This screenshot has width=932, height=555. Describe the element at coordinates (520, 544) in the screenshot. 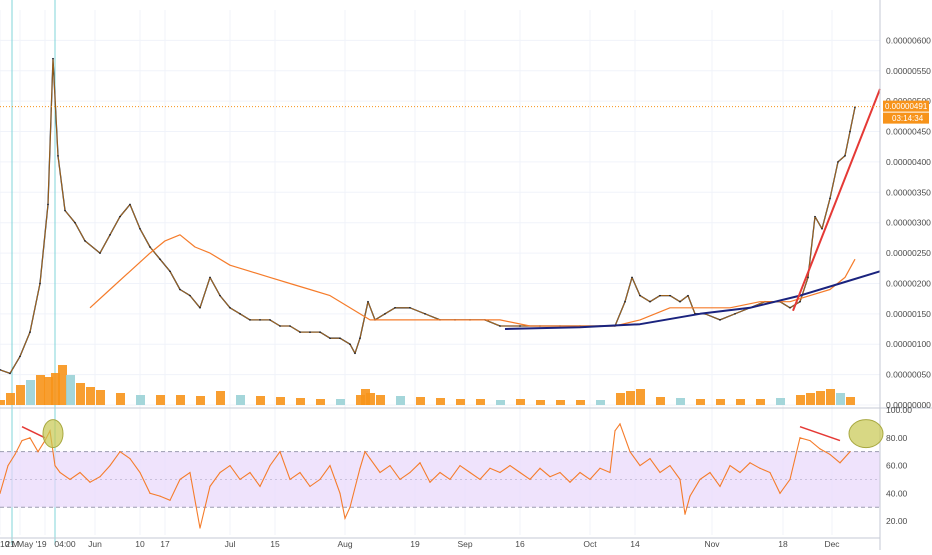

I see `x-tick-label: 16` at that location.